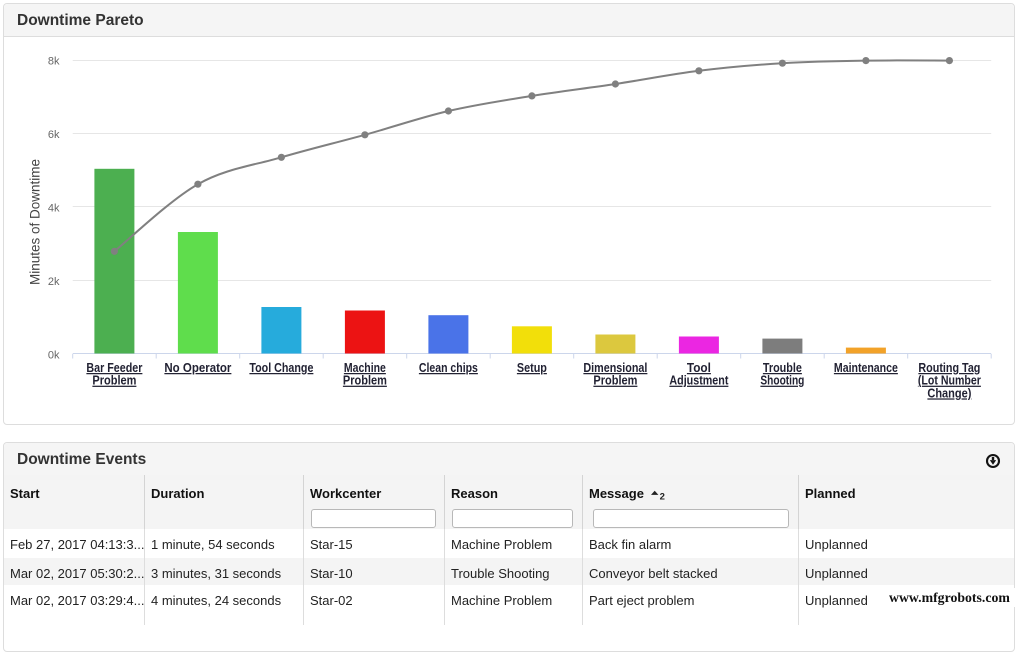 The height and width of the screenshot is (652, 1019). I want to click on svg-text: 0k, so click(54, 355).